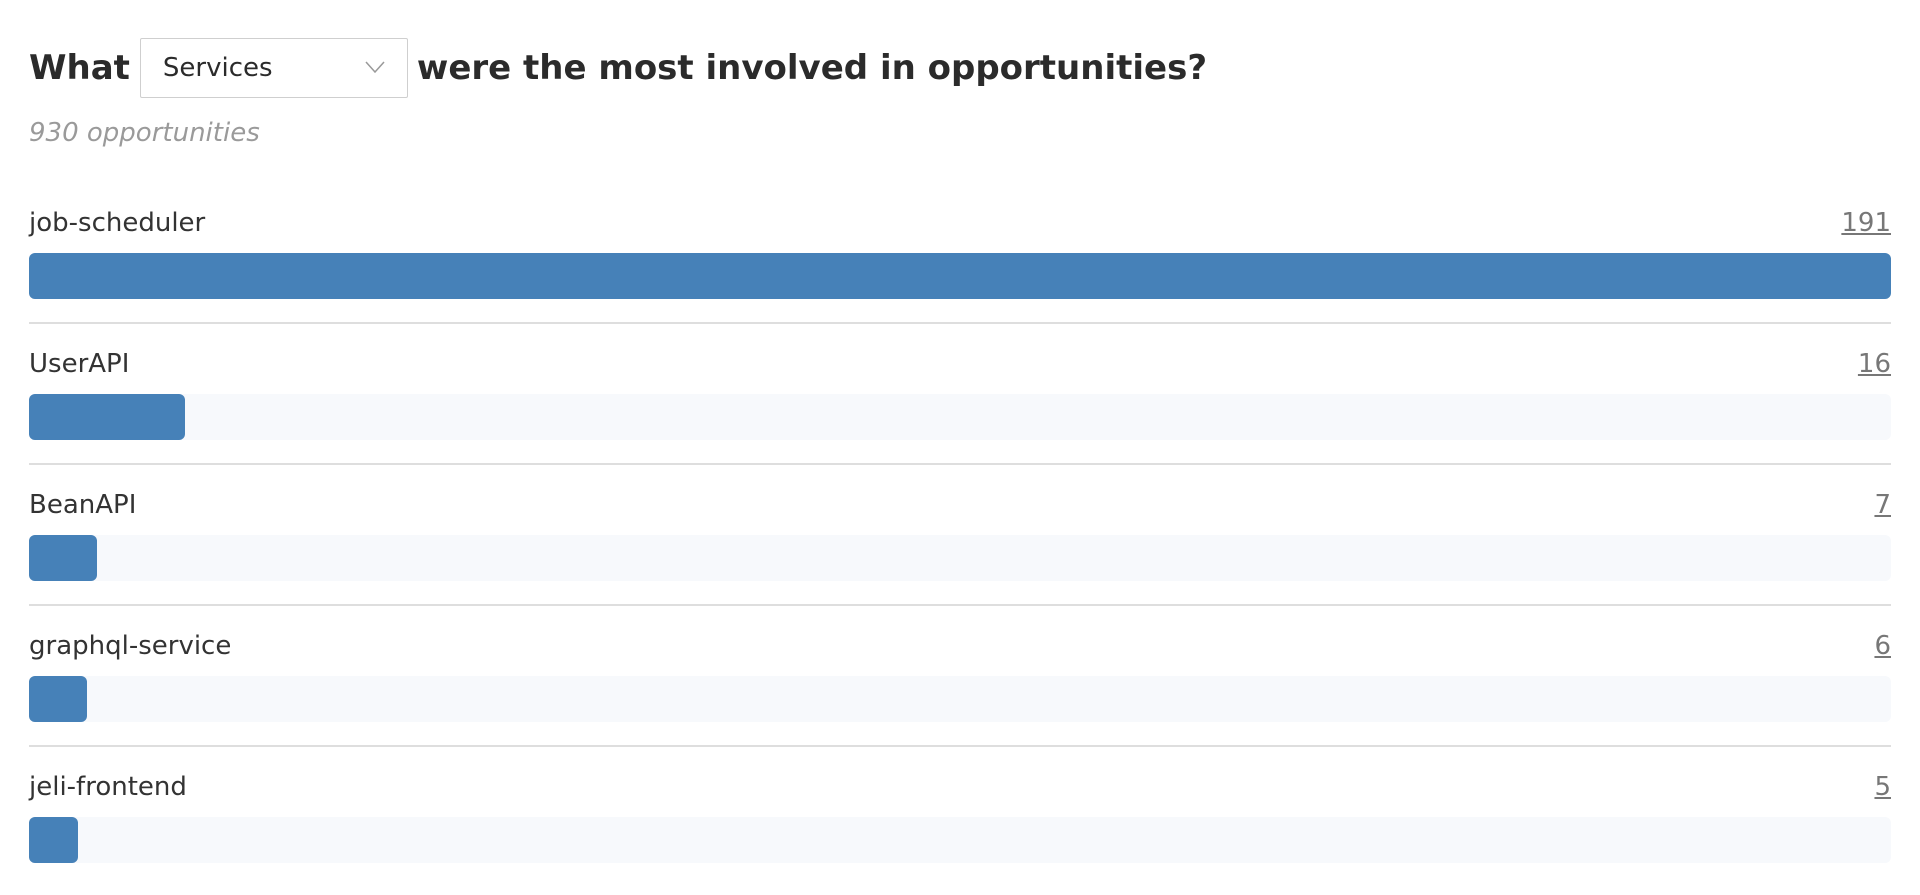  What do you see at coordinates (1882, 787) in the screenshot?
I see `row-value: 5` at bounding box center [1882, 787].